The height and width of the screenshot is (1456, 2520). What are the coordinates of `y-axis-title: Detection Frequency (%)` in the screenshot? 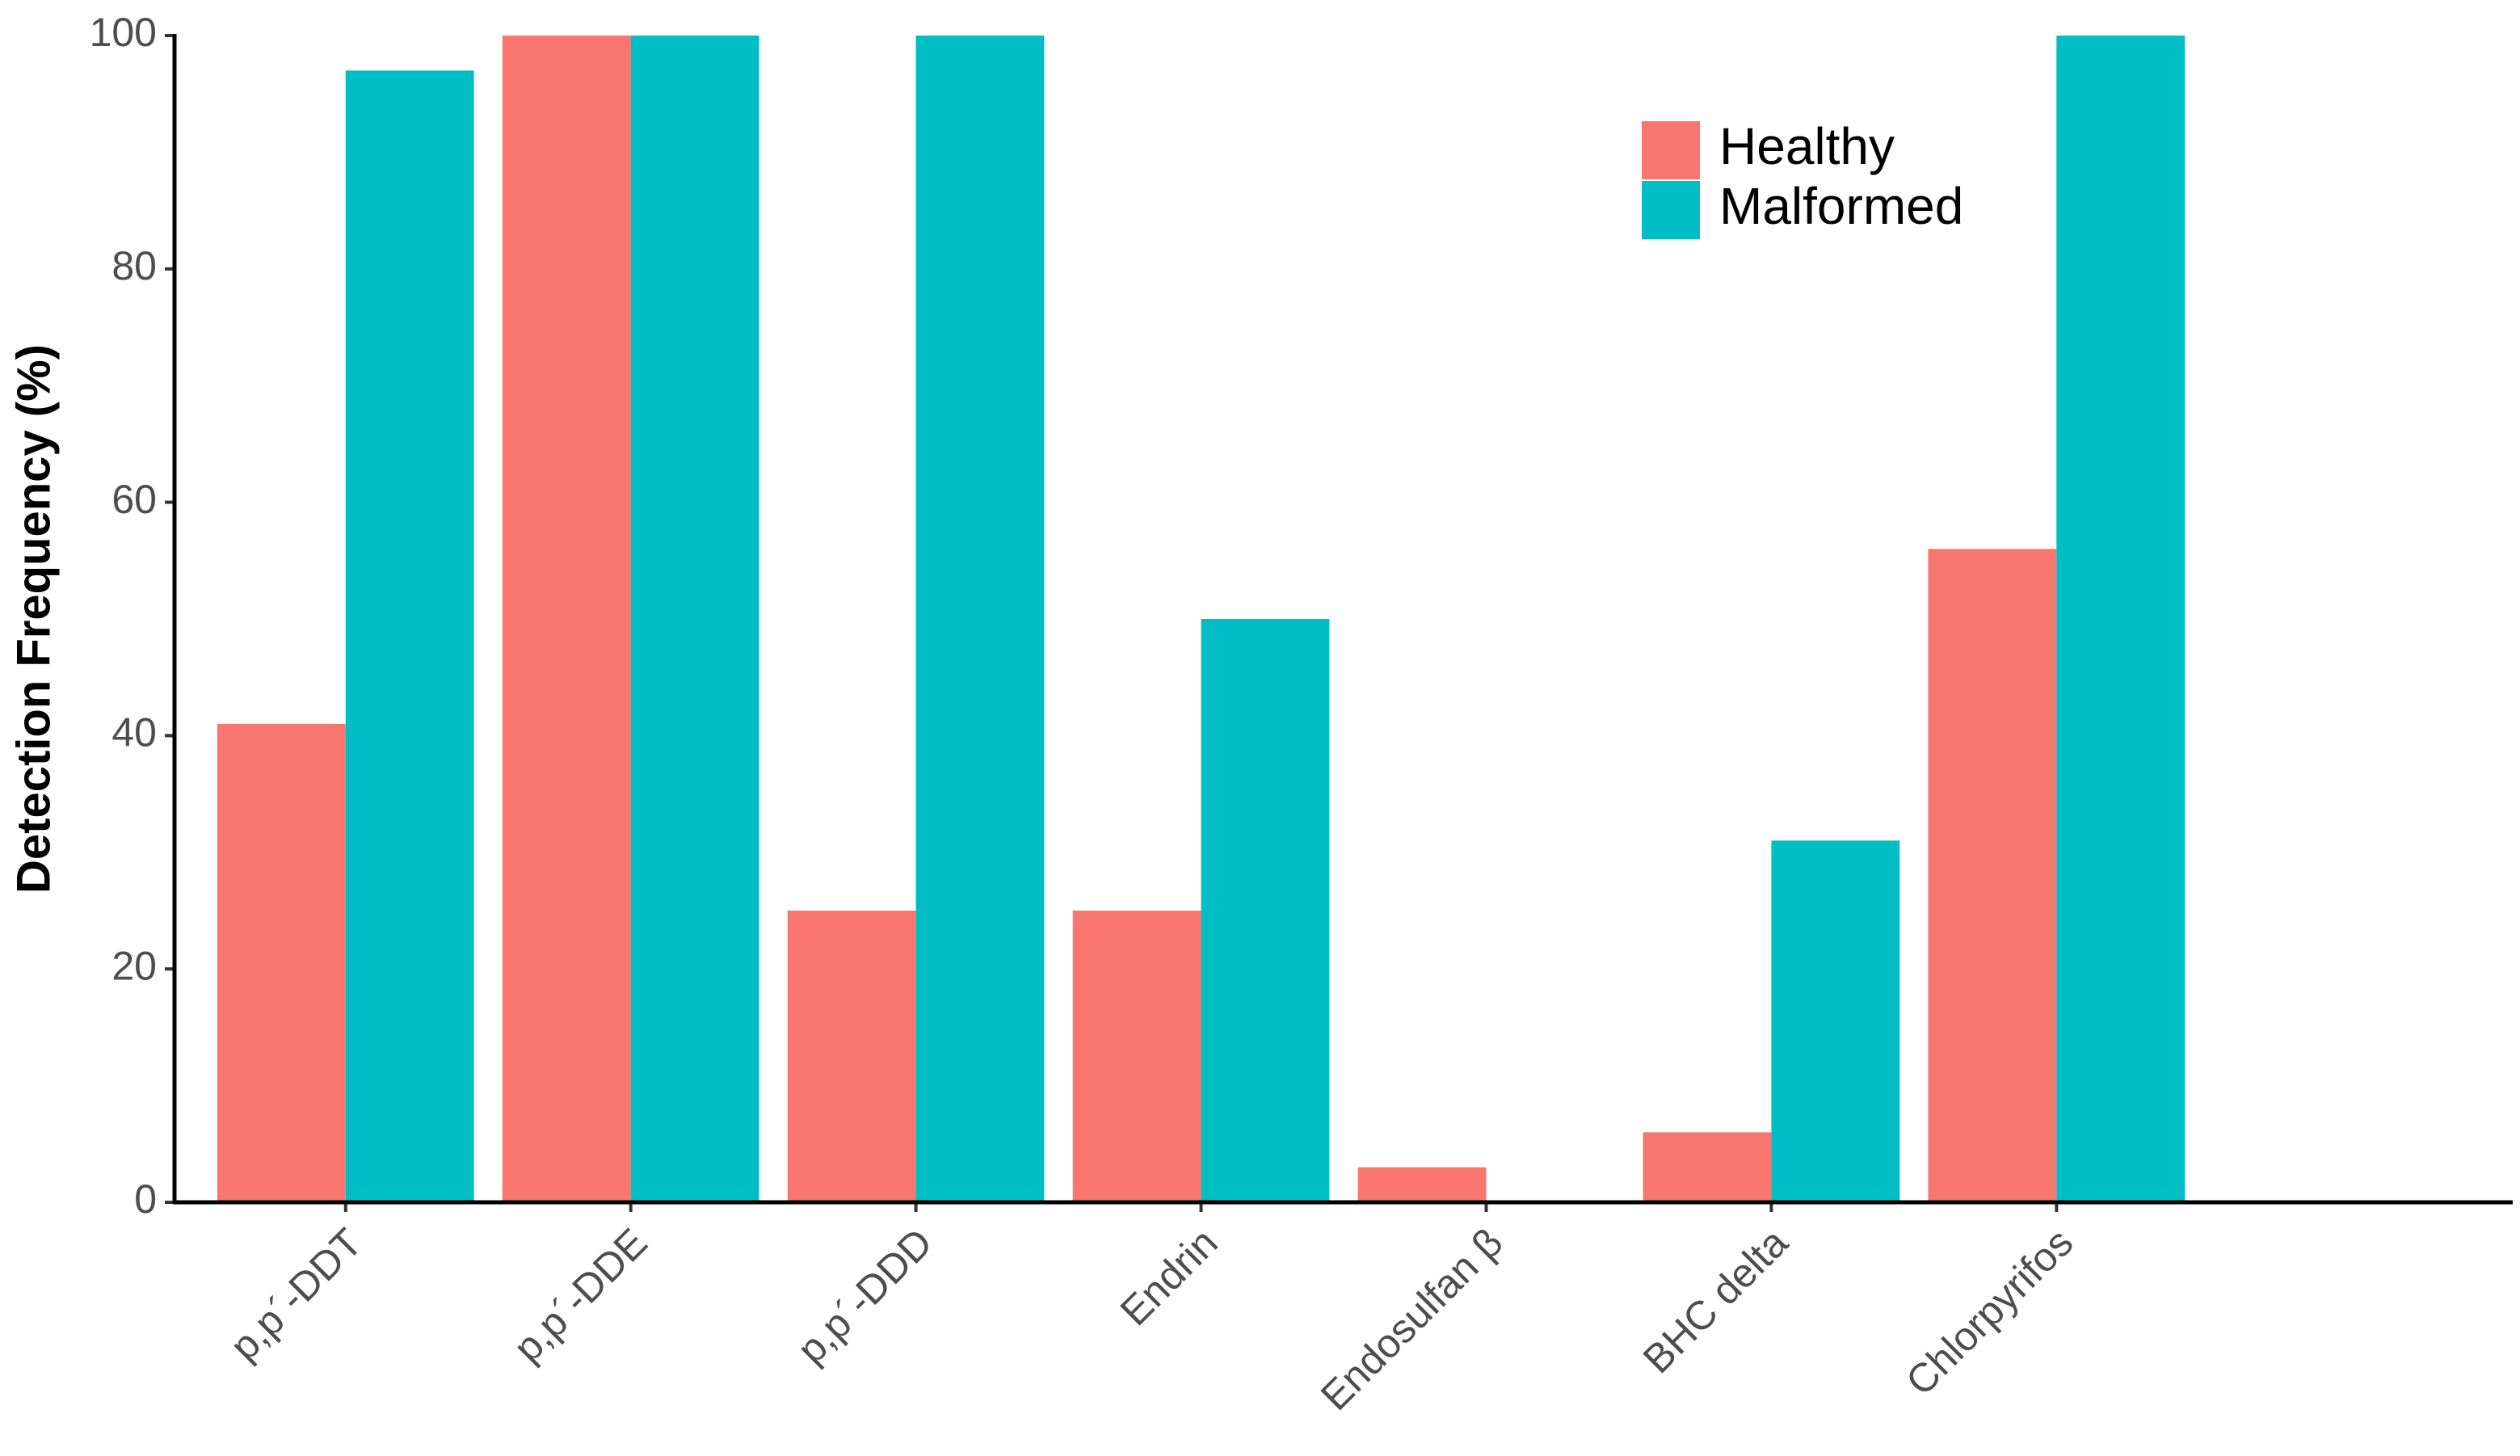 It's located at (33, 619).